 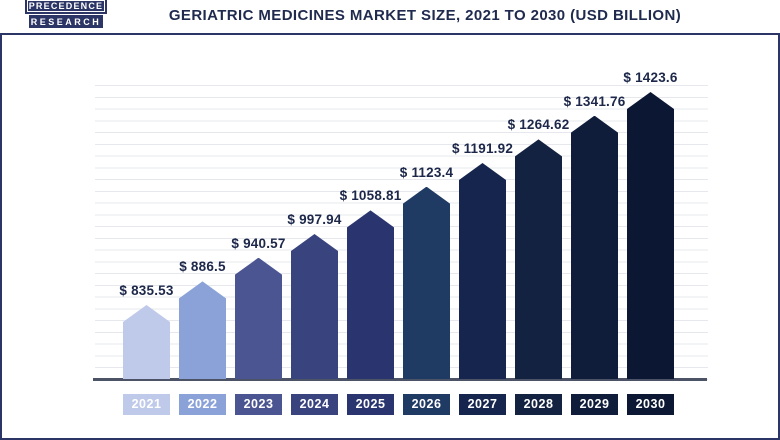 What do you see at coordinates (390, 34) in the screenshot?
I see `header-divider-line` at bounding box center [390, 34].